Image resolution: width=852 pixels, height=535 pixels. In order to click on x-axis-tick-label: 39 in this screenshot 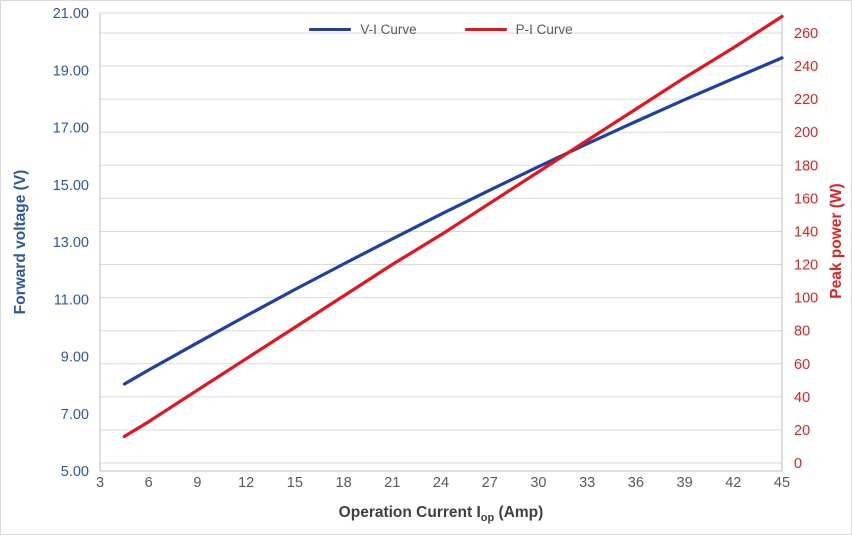, I will do `click(685, 483)`.